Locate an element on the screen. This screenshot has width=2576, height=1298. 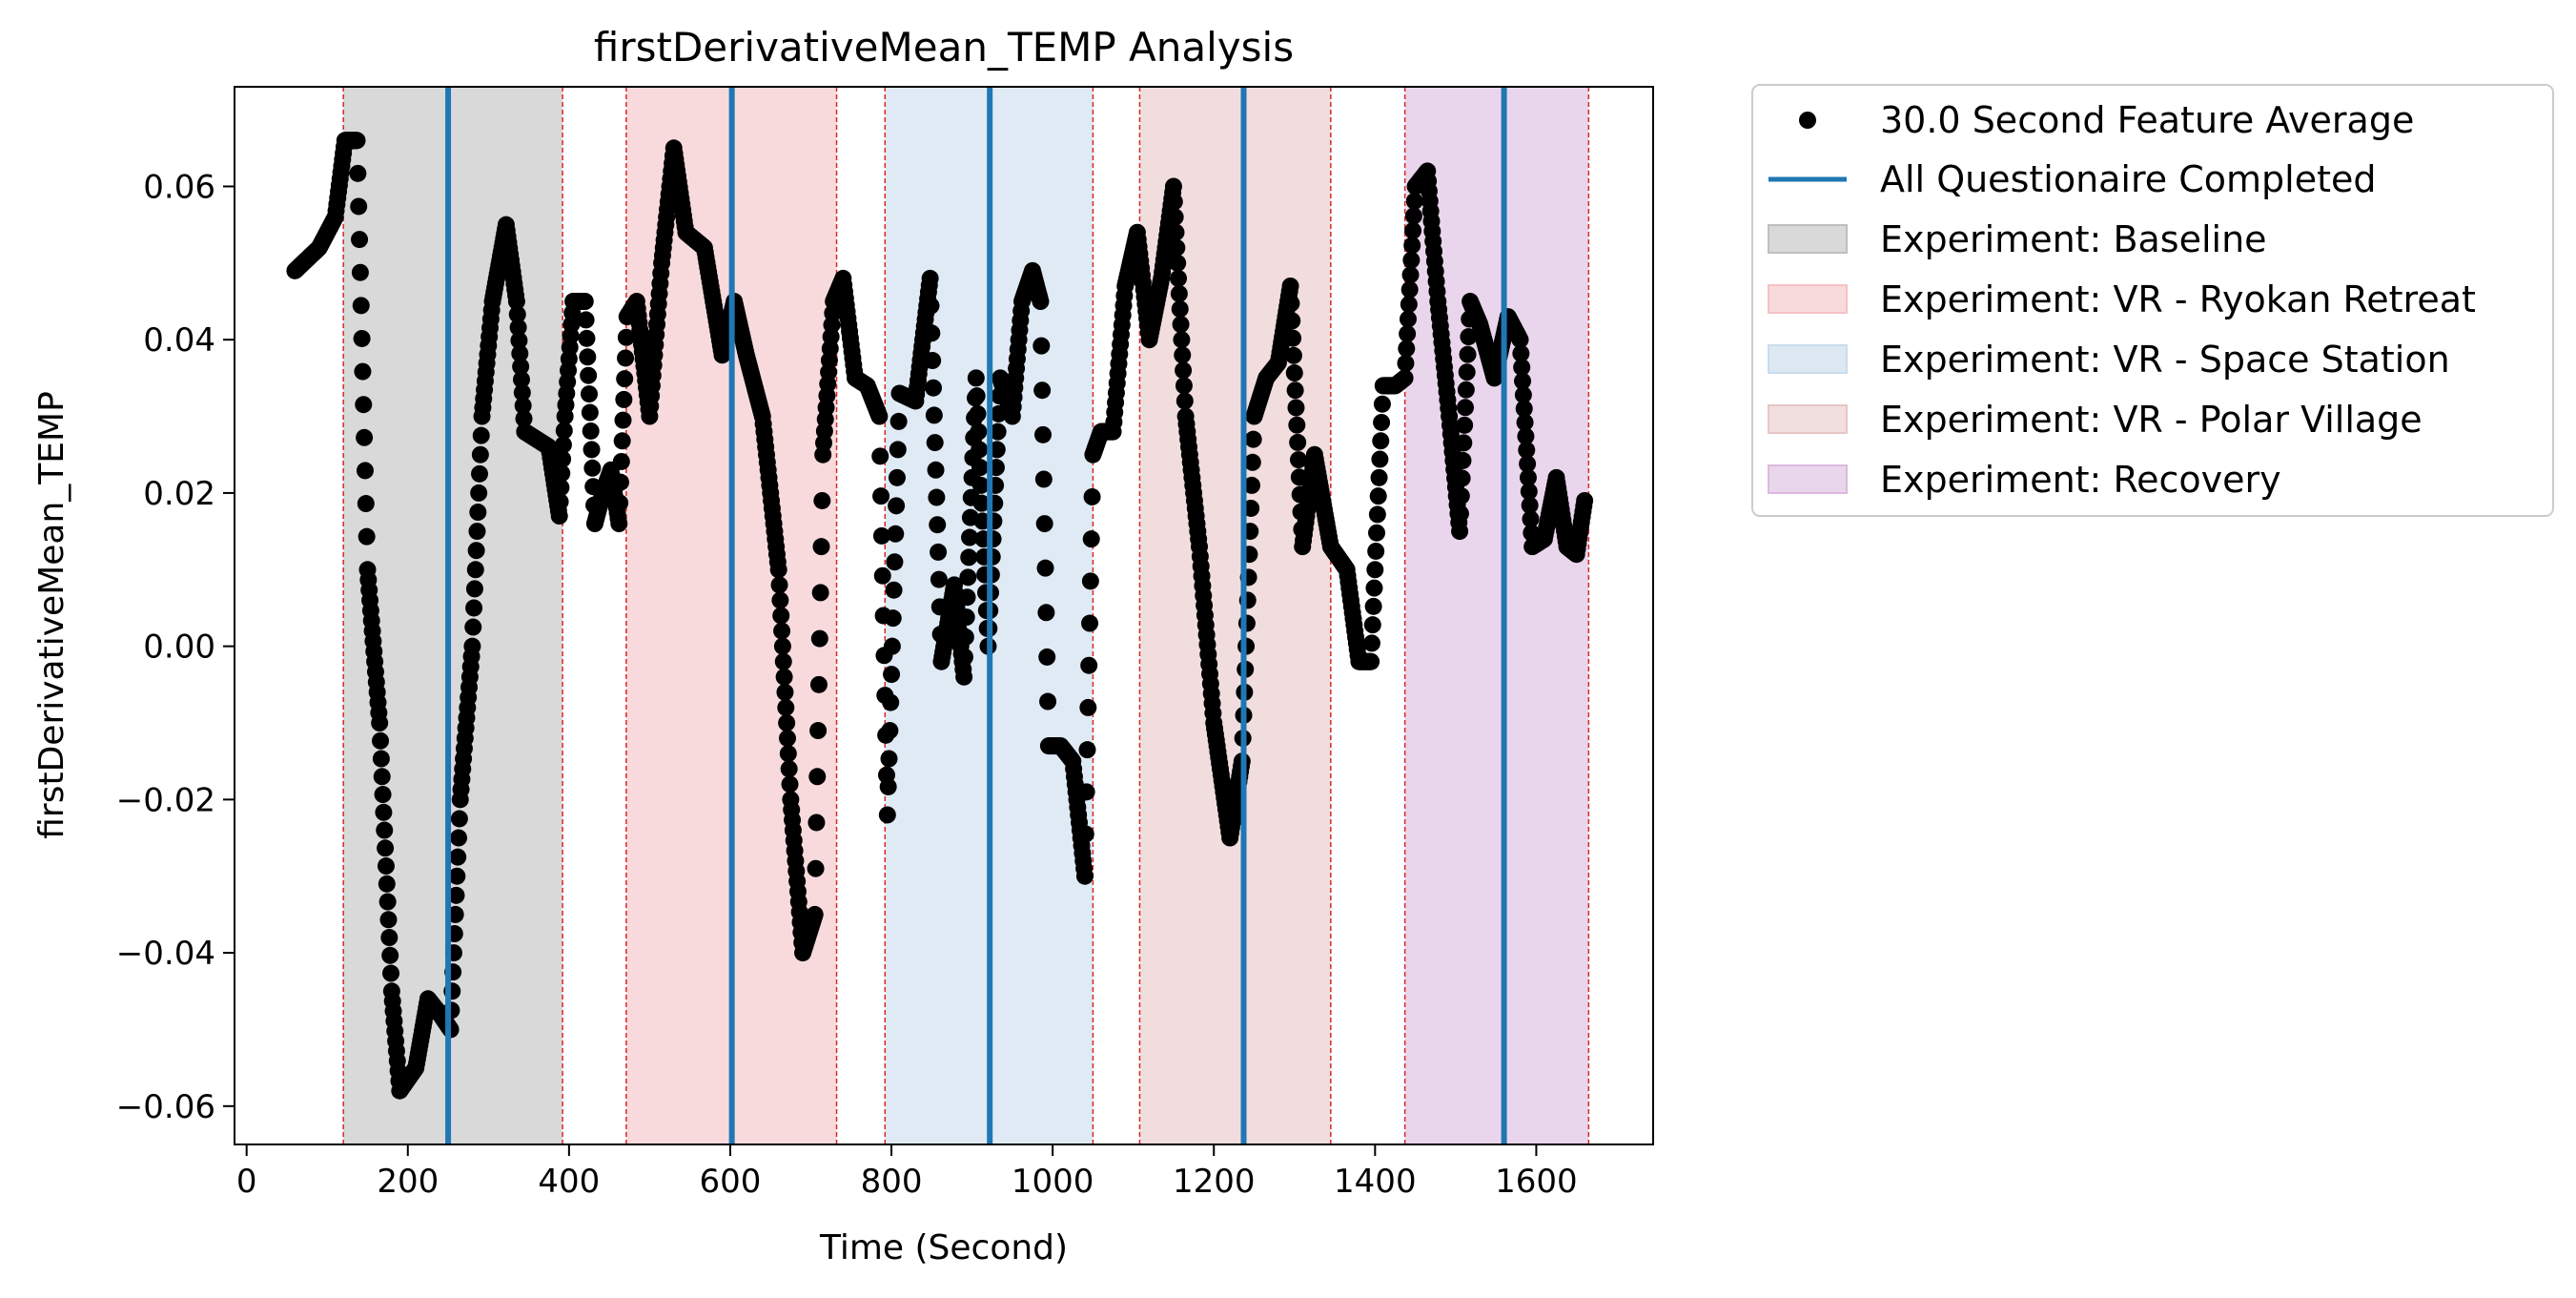
legend-label-space: Experiment: VR - Space Station is located at coordinates (2165, 360).